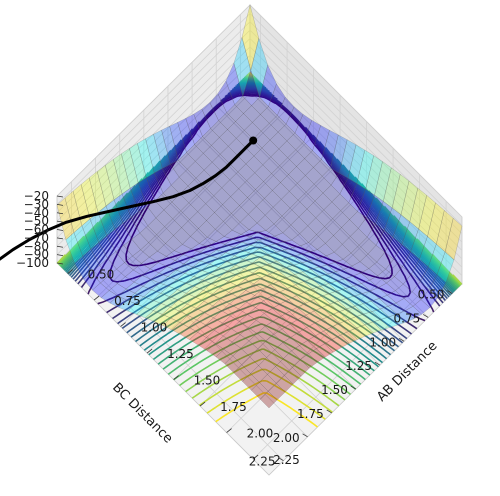 This screenshot has width=500, height=496. What do you see at coordinates (101, 275) in the screenshot?
I see `ab-tick-label: 0.50` at bounding box center [101, 275].